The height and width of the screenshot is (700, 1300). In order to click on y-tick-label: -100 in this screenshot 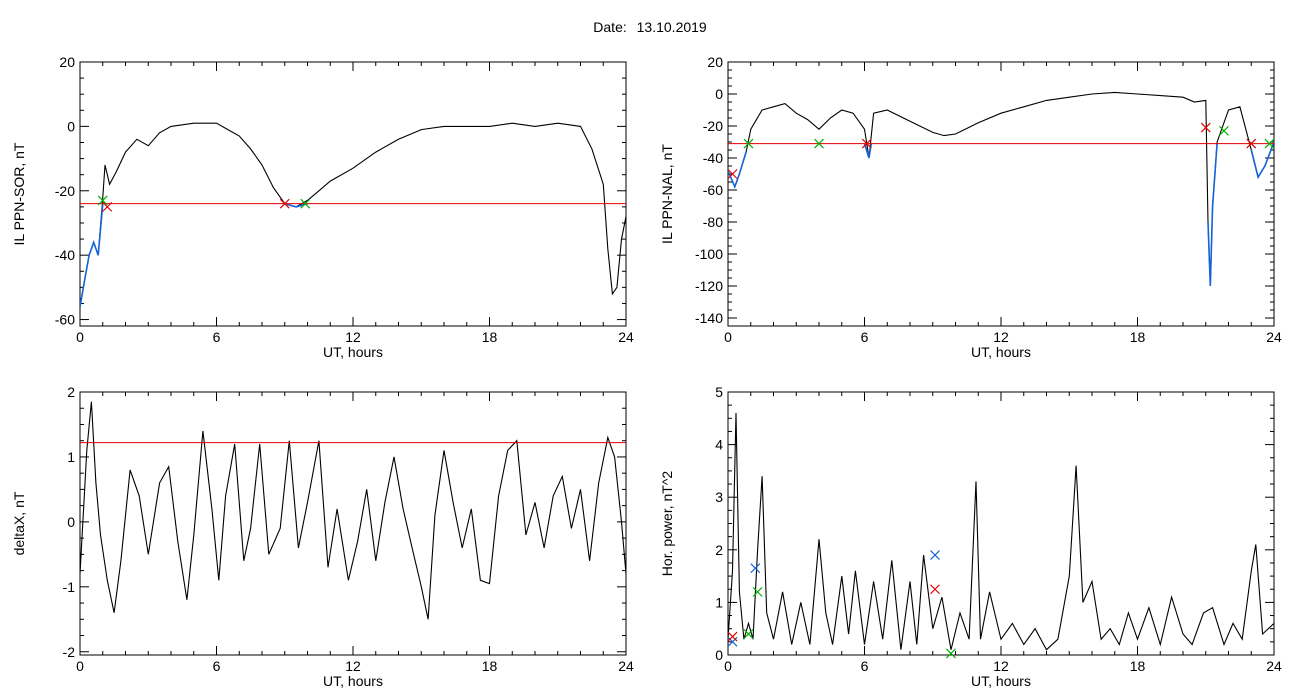, I will do `click(709, 254)`.